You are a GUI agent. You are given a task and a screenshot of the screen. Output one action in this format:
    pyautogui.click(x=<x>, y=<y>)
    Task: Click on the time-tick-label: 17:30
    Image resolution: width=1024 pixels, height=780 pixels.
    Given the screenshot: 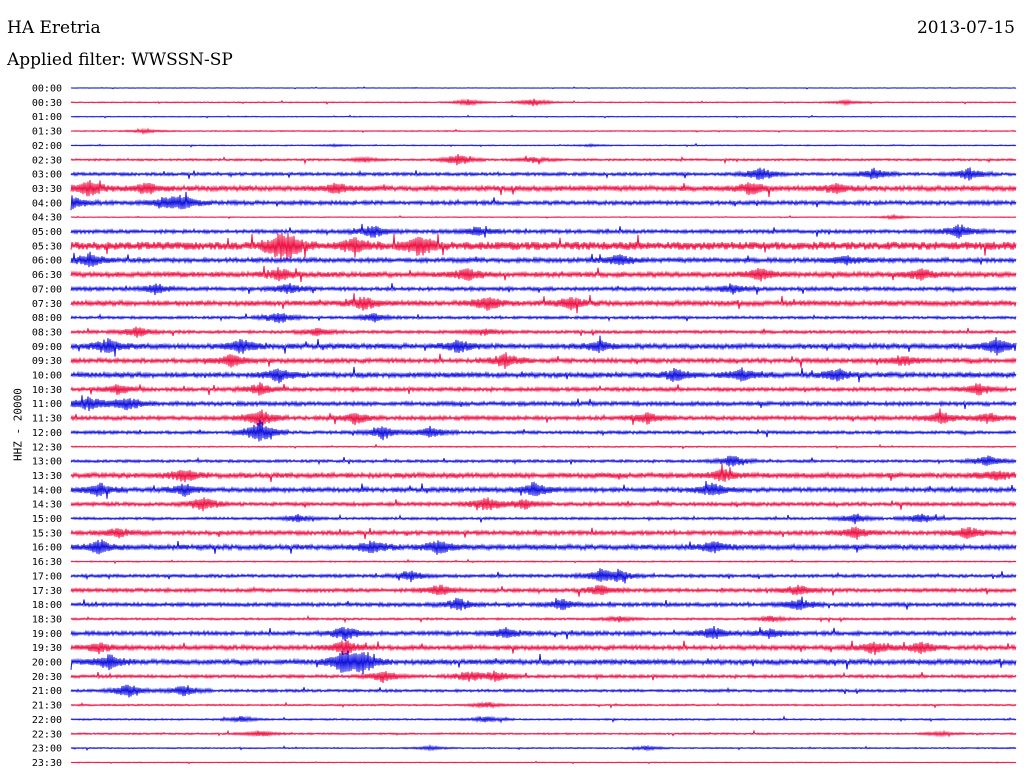 What is the action you would take?
    pyautogui.click(x=47, y=591)
    